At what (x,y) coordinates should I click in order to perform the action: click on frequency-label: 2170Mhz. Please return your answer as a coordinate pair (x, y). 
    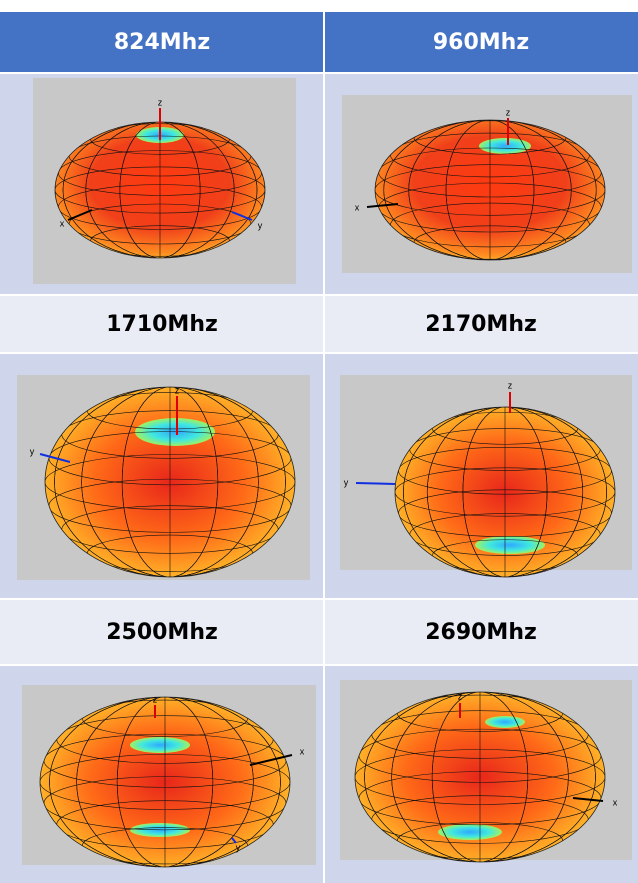
    Looking at the image, I should click on (481, 324).